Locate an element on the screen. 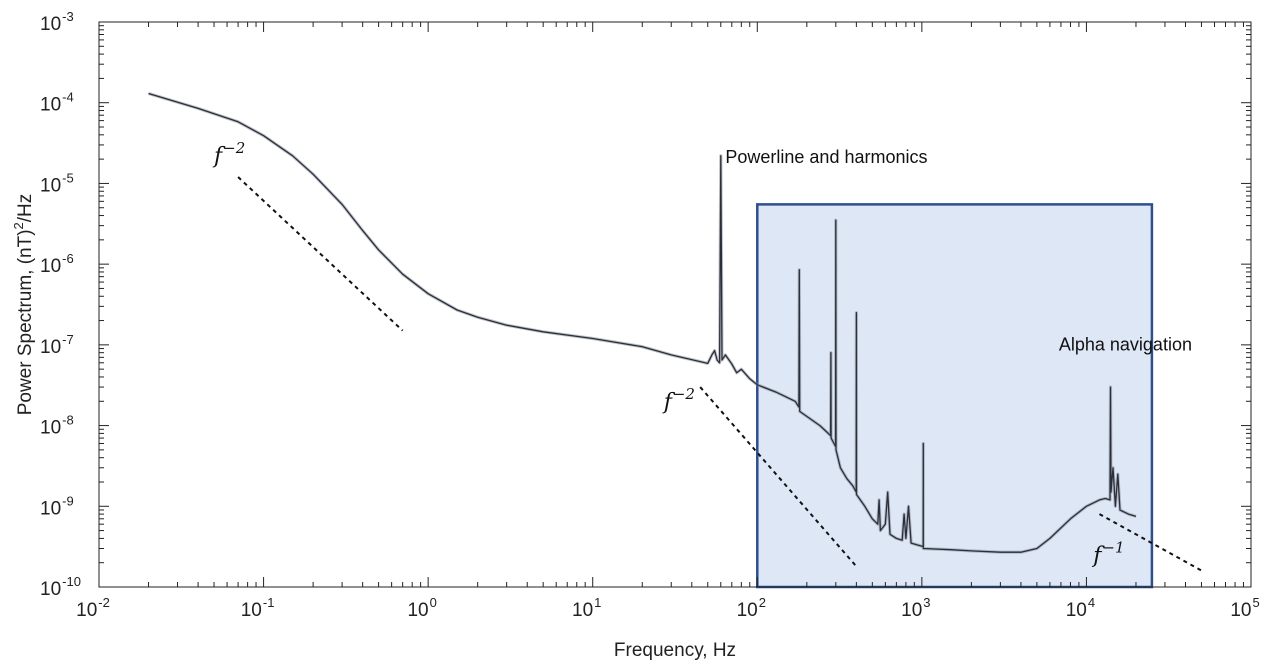 This screenshot has height=662, width=1280. x-tick-label-exp: 5 is located at coordinates (1255, 602).